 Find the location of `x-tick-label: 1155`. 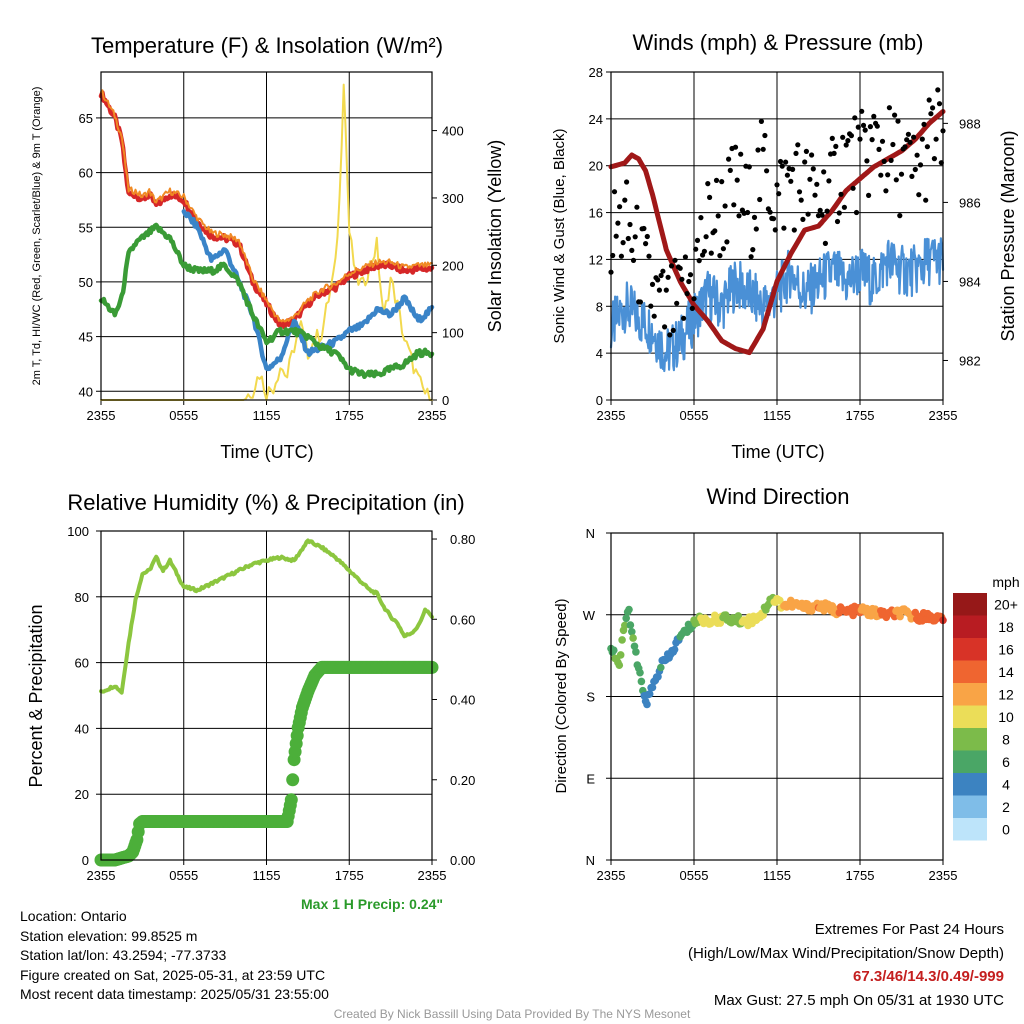

x-tick-label: 1155 is located at coordinates (267, 415).